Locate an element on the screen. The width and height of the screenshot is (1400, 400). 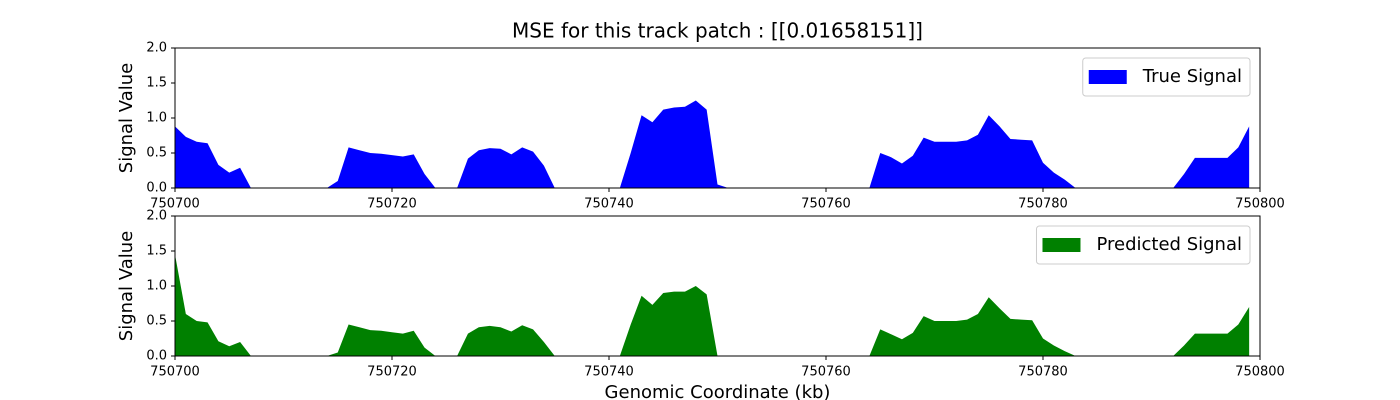
legend: Predicted Signal is located at coordinates (1143, 245).